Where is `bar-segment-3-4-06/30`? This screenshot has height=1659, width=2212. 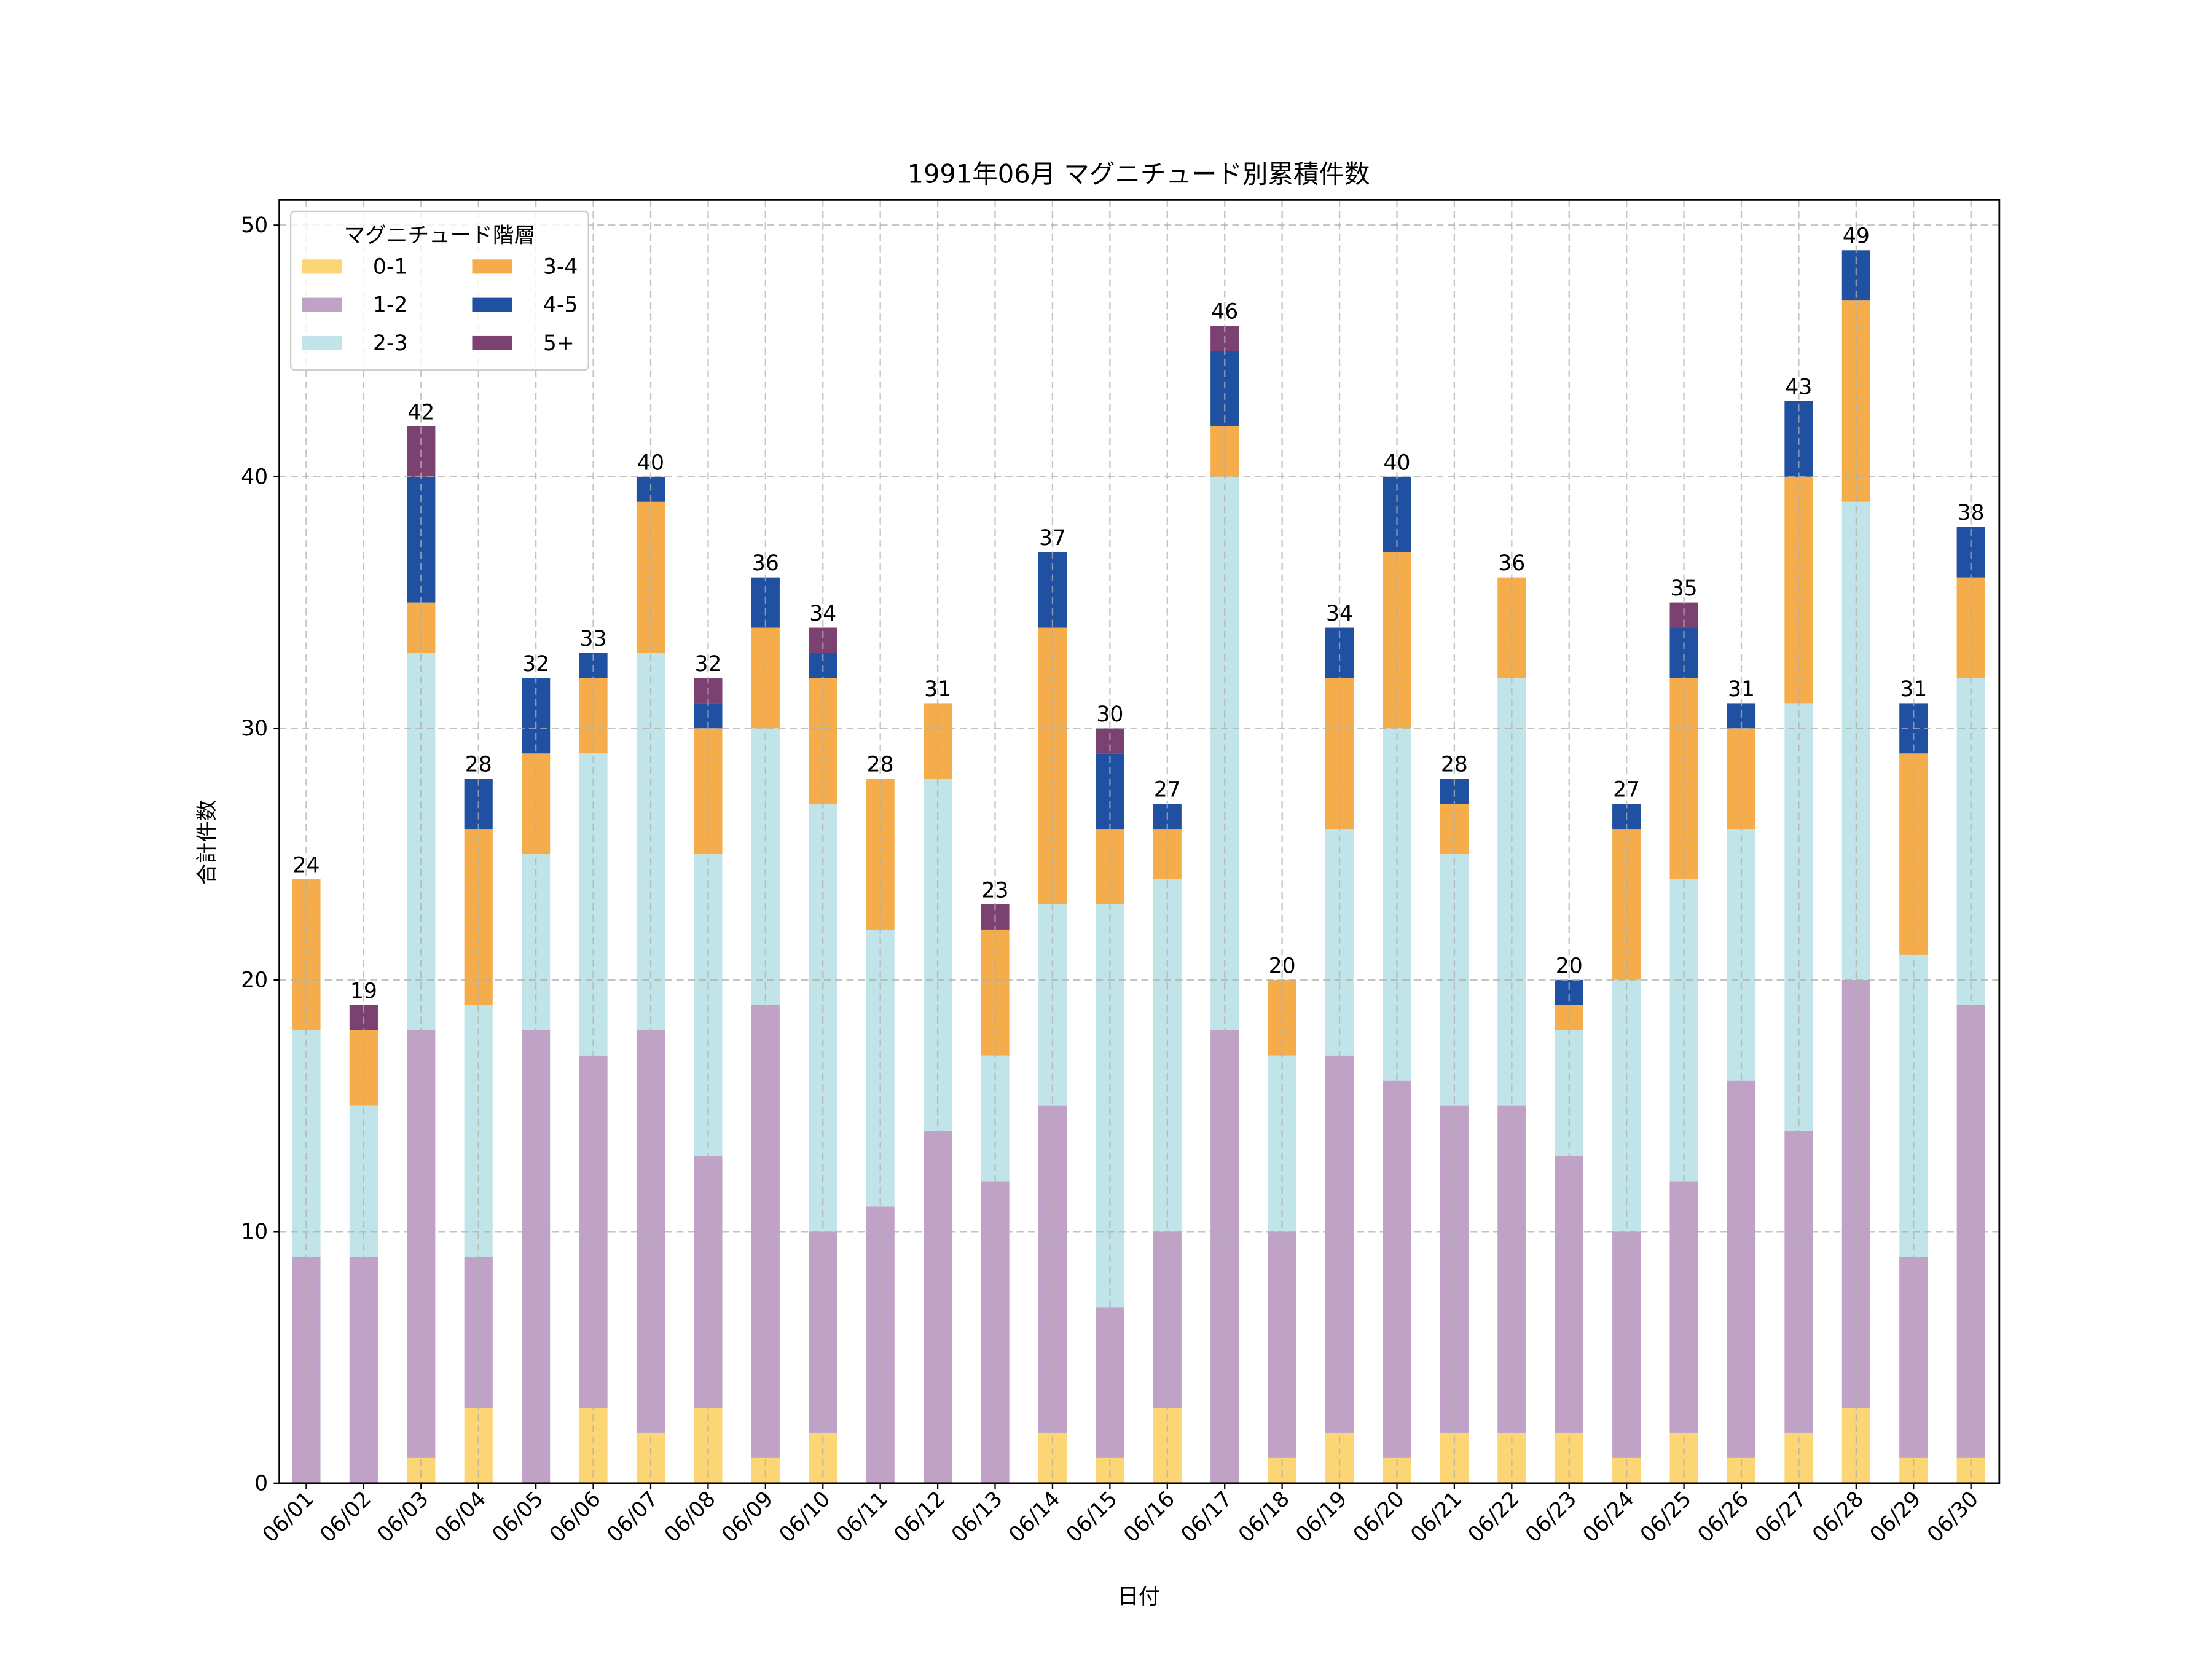 bar-segment-3-4-06/30 is located at coordinates (1970, 627).